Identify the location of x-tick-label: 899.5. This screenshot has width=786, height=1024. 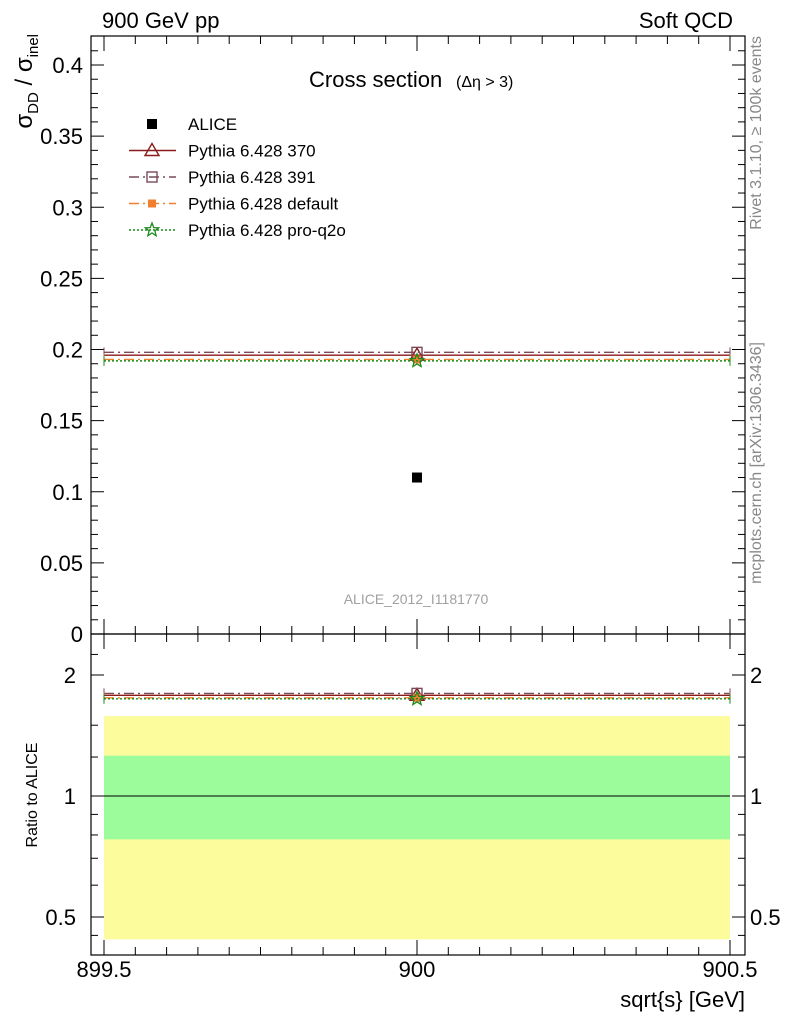
(103, 969).